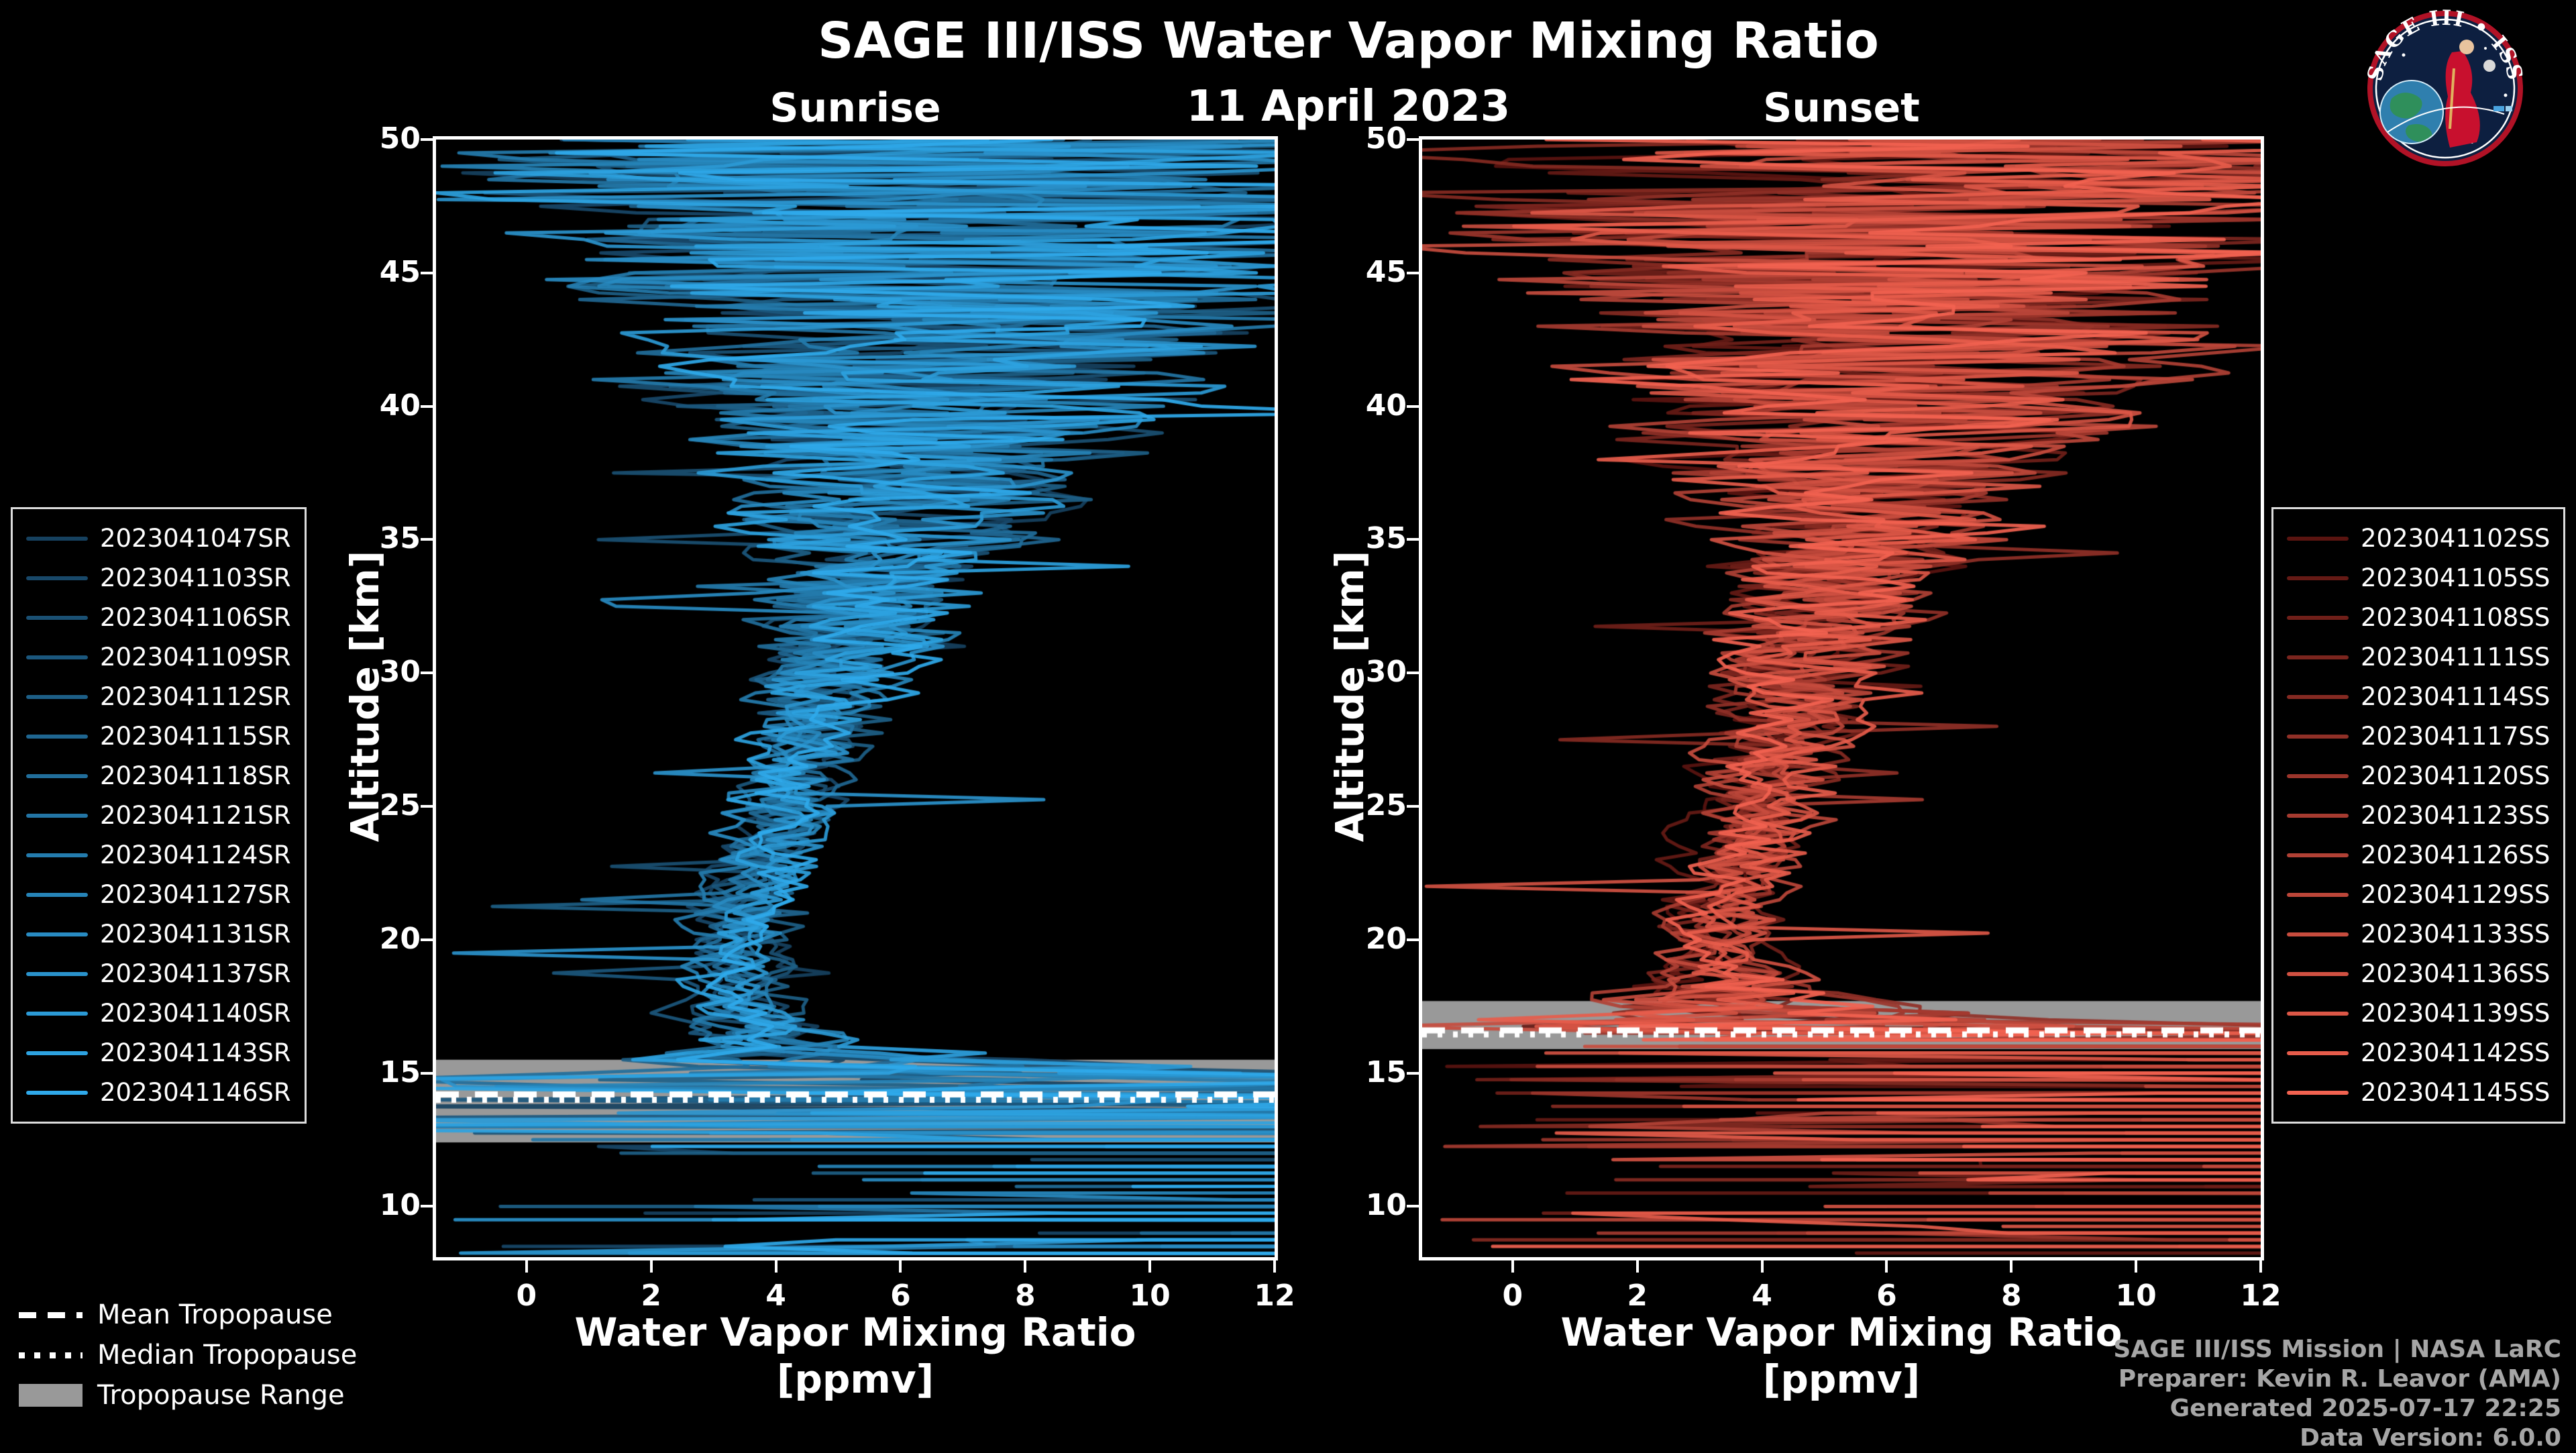  I want to click on legend-item: 2023041136SS, so click(2418, 973).